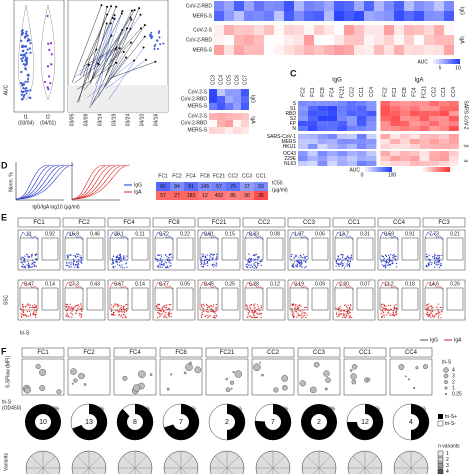  I want to click on donor-header, so click(411, 352).